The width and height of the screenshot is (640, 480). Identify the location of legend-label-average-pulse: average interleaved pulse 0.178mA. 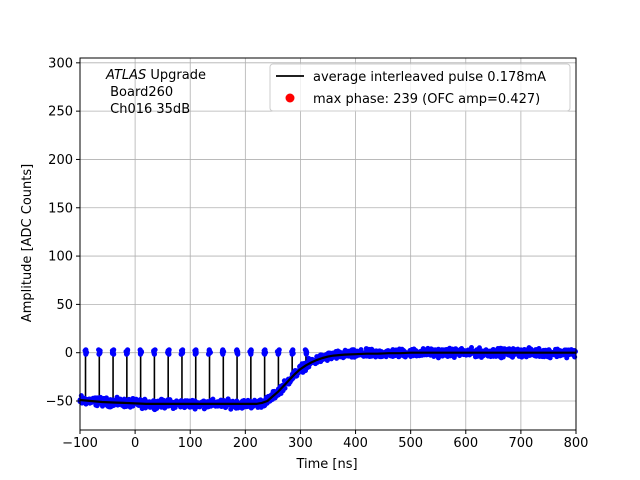
(429, 77).